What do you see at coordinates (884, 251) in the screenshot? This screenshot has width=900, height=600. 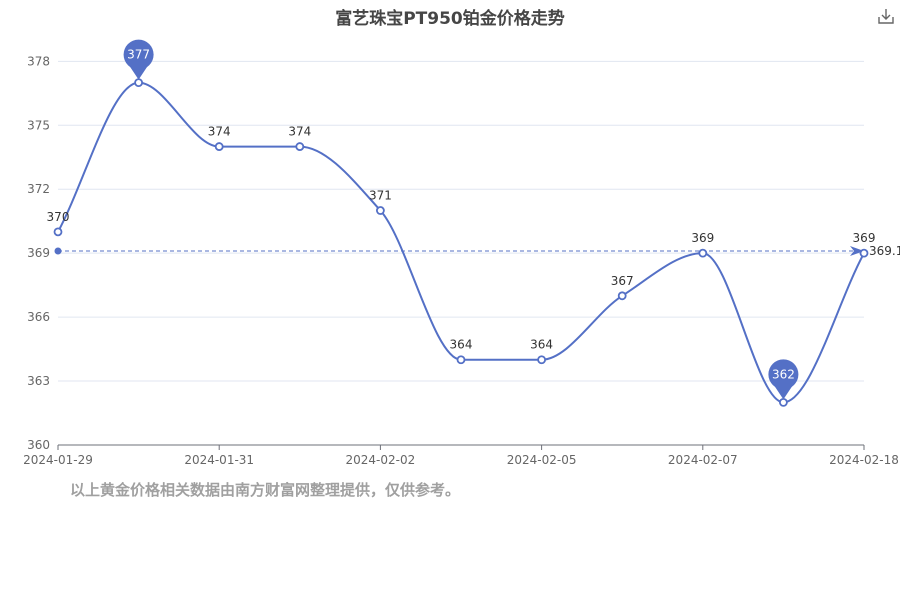 I see `average-label: 369.1` at bounding box center [884, 251].